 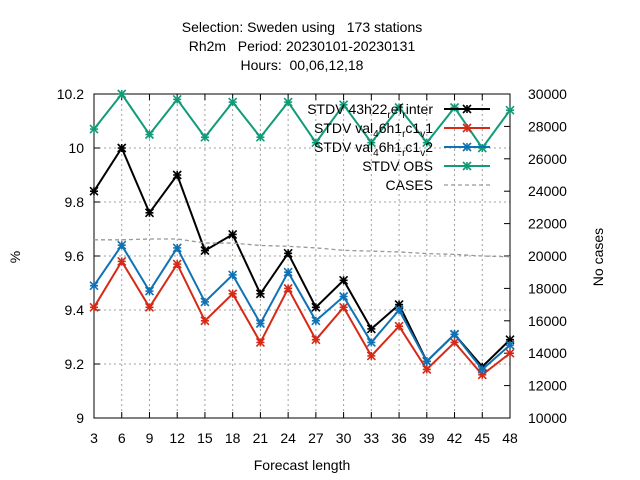 I want to click on y-tick-label: 9.2, so click(x=75, y=364).